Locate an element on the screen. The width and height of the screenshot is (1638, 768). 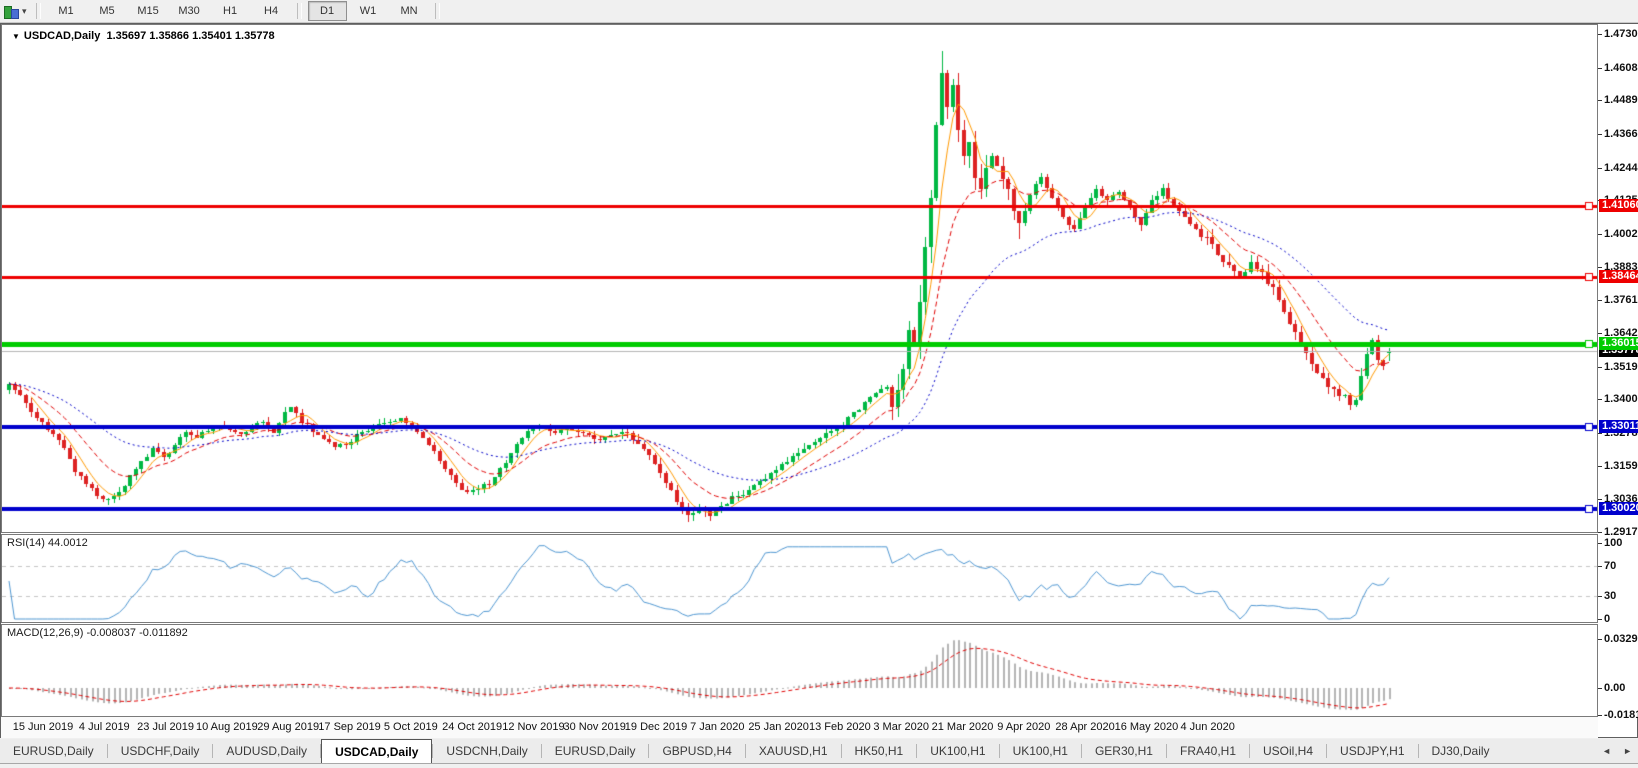
rsi-pane: RSI(14) 44.0012 is located at coordinates (799, 578).